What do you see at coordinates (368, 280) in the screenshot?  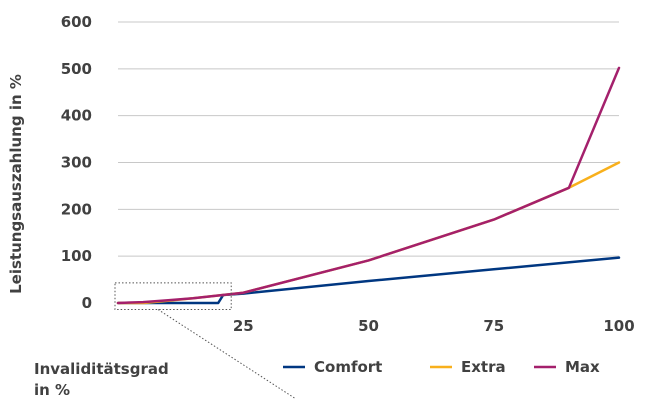 I see `series-line-comfort` at bounding box center [368, 280].